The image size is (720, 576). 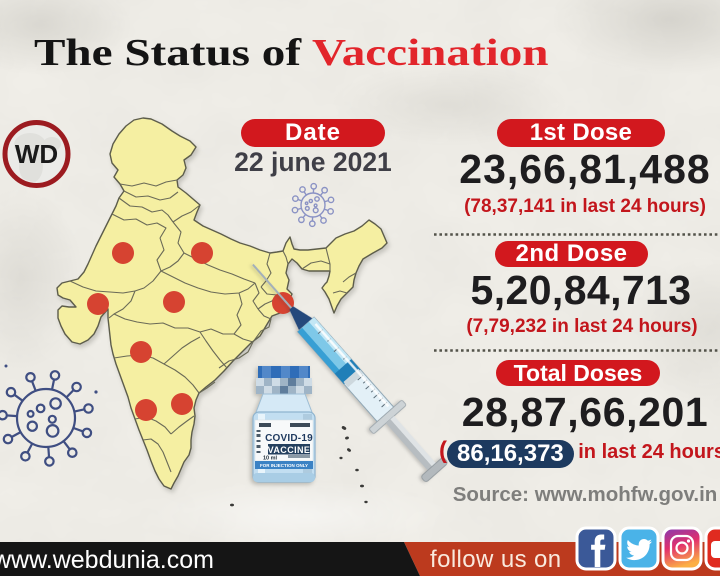 I want to click on svg-text: 10 ml, so click(x=270, y=459).